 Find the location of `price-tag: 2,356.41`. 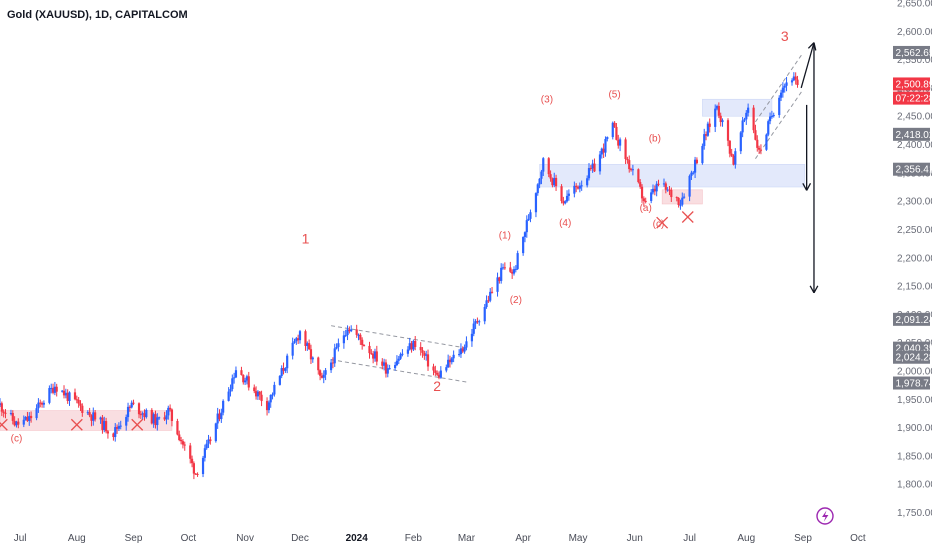

price-tag: 2,356.41 is located at coordinates (912, 169).